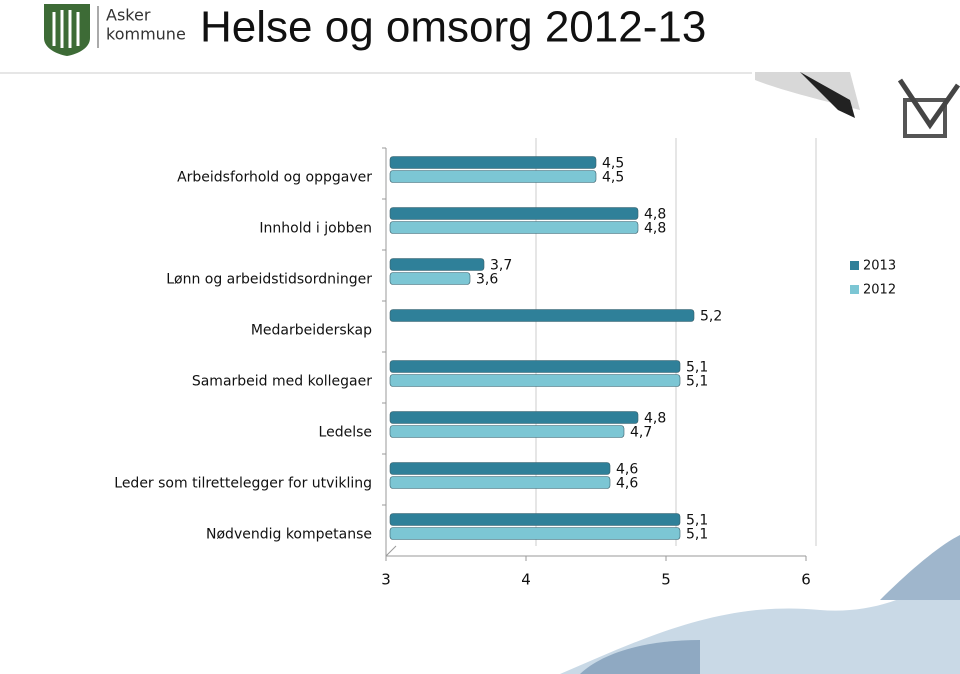 The width and height of the screenshot is (960, 674). I want to click on value-label: 3,7, so click(501, 266).